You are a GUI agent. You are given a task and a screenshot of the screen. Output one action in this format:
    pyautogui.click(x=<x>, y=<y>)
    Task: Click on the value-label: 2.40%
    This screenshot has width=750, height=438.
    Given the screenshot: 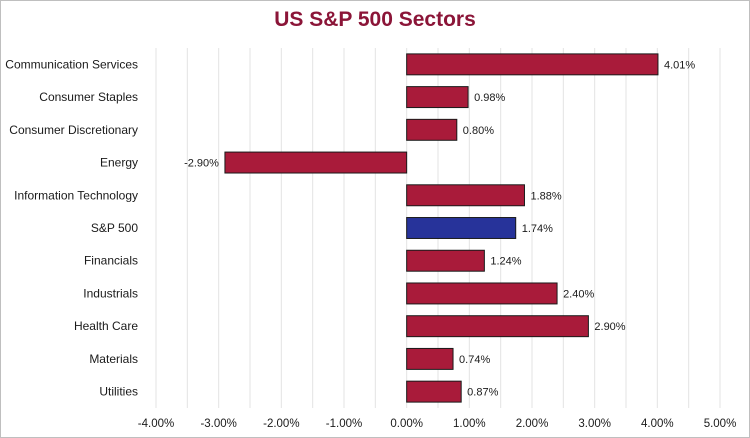 What is the action you would take?
    pyautogui.click(x=578, y=294)
    